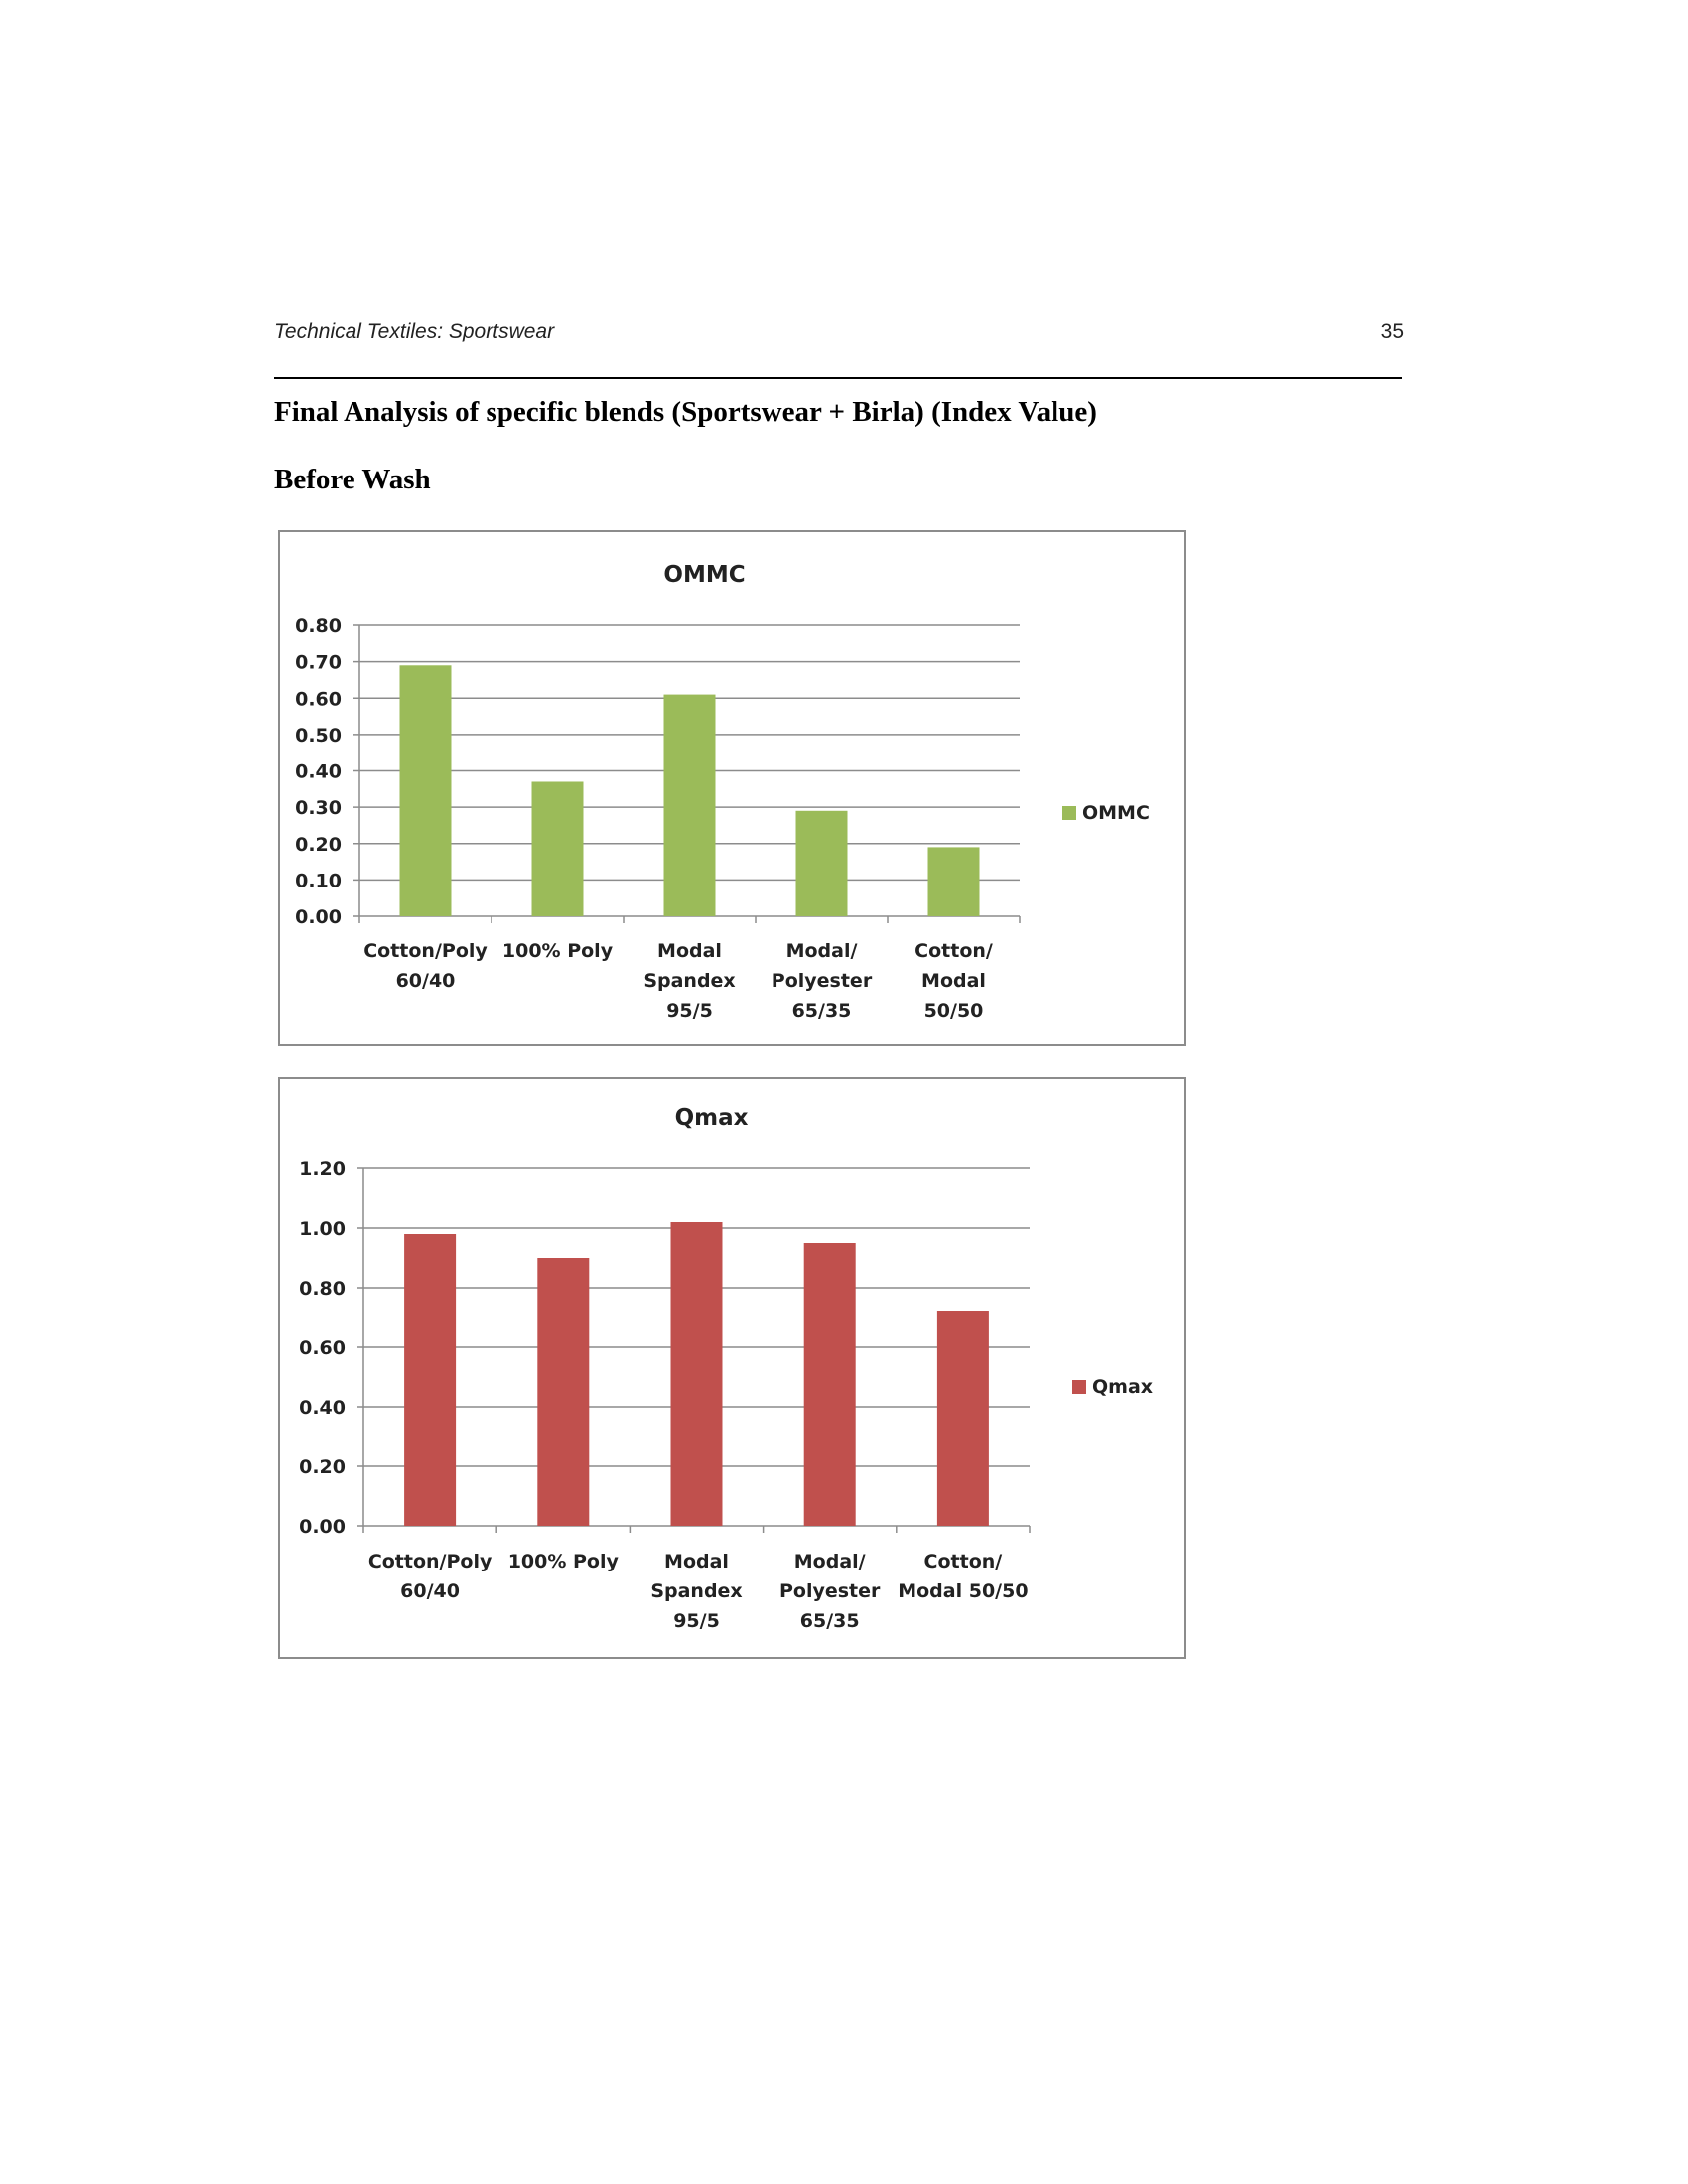 The width and height of the screenshot is (1688, 2184). What do you see at coordinates (558, 951) in the screenshot?
I see `ommc-category-label: 100% Poly` at bounding box center [558, 951].